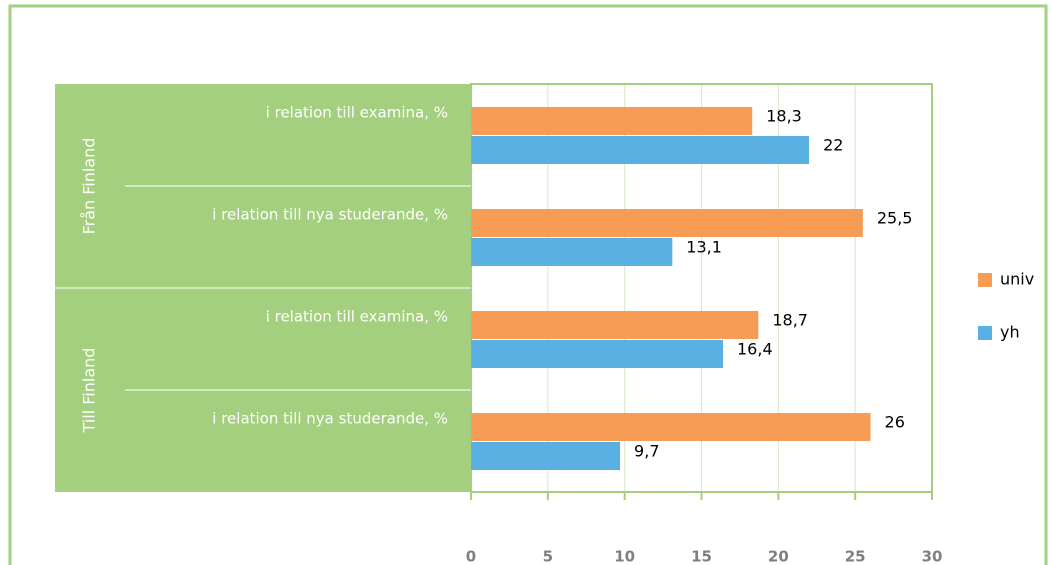 This screenshot has width=1051, height=565. Describe the element at coordinates (932, 556) in the screenshot. I see `x-tick-label: 30` at that location.